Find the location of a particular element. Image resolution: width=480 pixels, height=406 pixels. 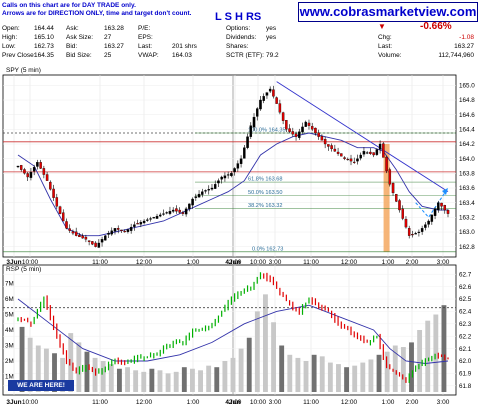

fib-level-label: 50.0% 163.50 is located at coordinates (265, 193).